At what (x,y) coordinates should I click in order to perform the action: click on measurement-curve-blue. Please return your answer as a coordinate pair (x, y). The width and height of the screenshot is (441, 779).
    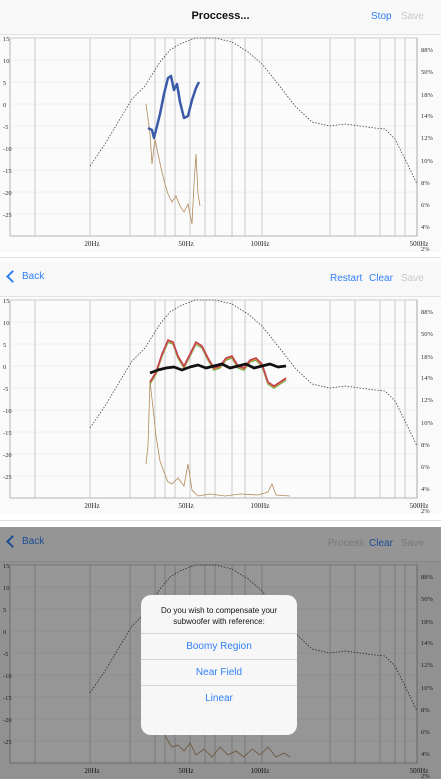
    Looking at the image, I should click on (174, 107).